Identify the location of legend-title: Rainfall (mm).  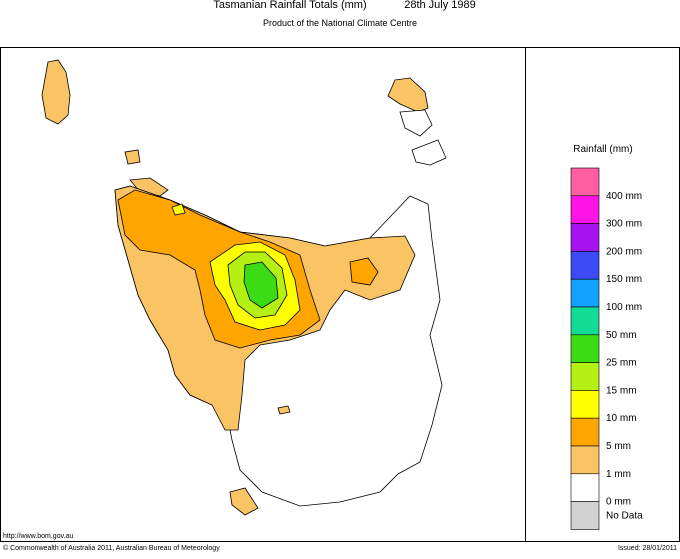
(602, 149).